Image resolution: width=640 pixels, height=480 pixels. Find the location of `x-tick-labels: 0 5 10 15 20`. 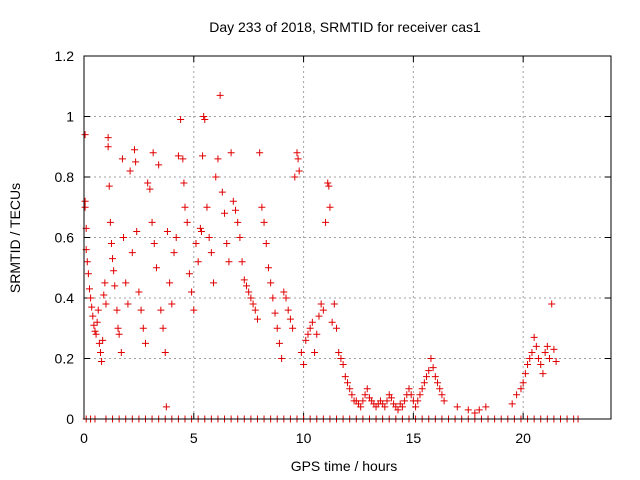

x-tick-labels: 0 5 10 15 20 is located at coordinates (305, 438).